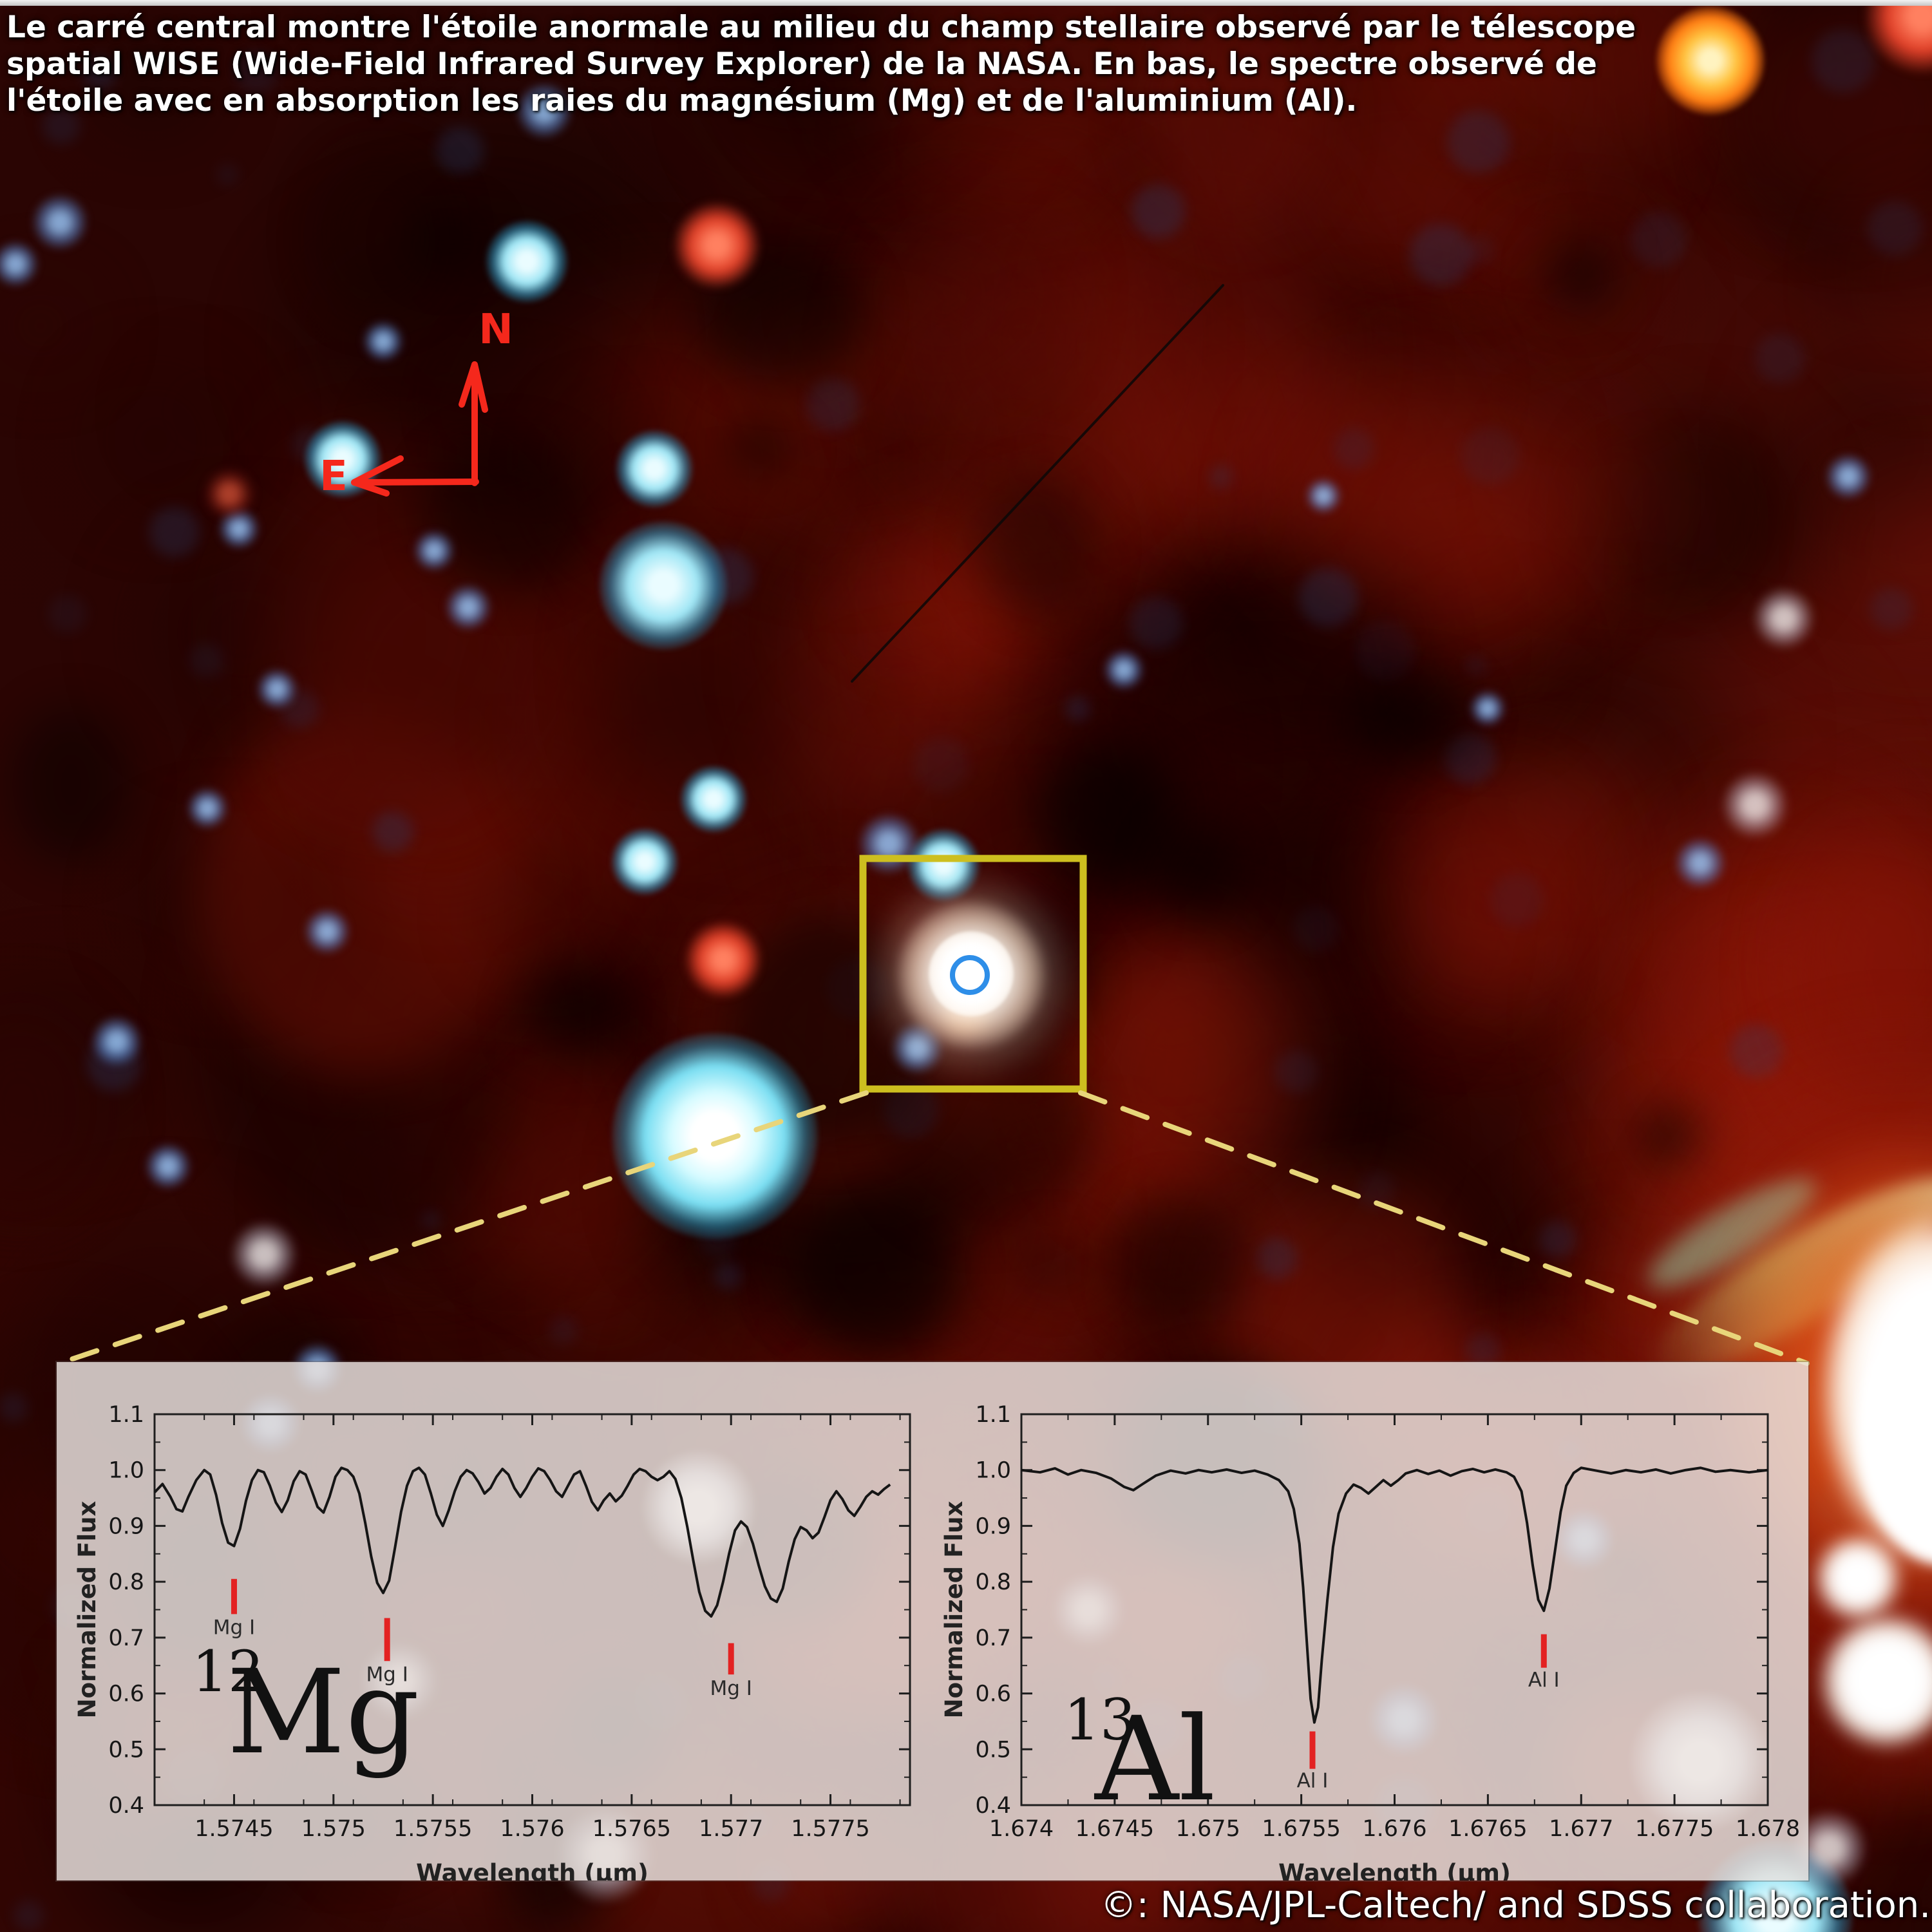  I want to click on y-tick-label: 1.0, so click(993, 1471).